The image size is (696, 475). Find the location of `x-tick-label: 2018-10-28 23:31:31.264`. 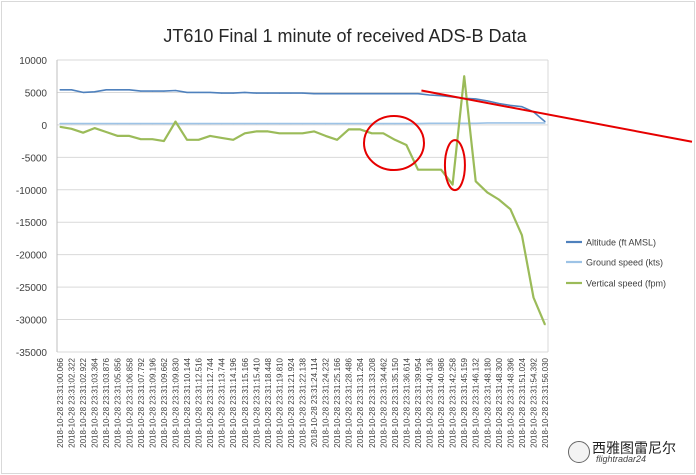

x-tick-label: 2018-10-28 23:31:31.264 is located at coordinates (360, 402).